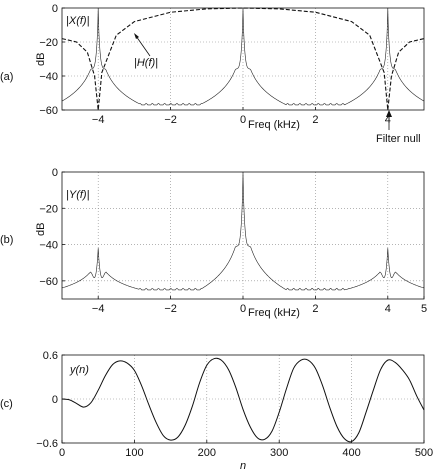  Describe the element at coordinates (243, 466) in the screenshot. I see `panel-c-xlabel: n` at that location.